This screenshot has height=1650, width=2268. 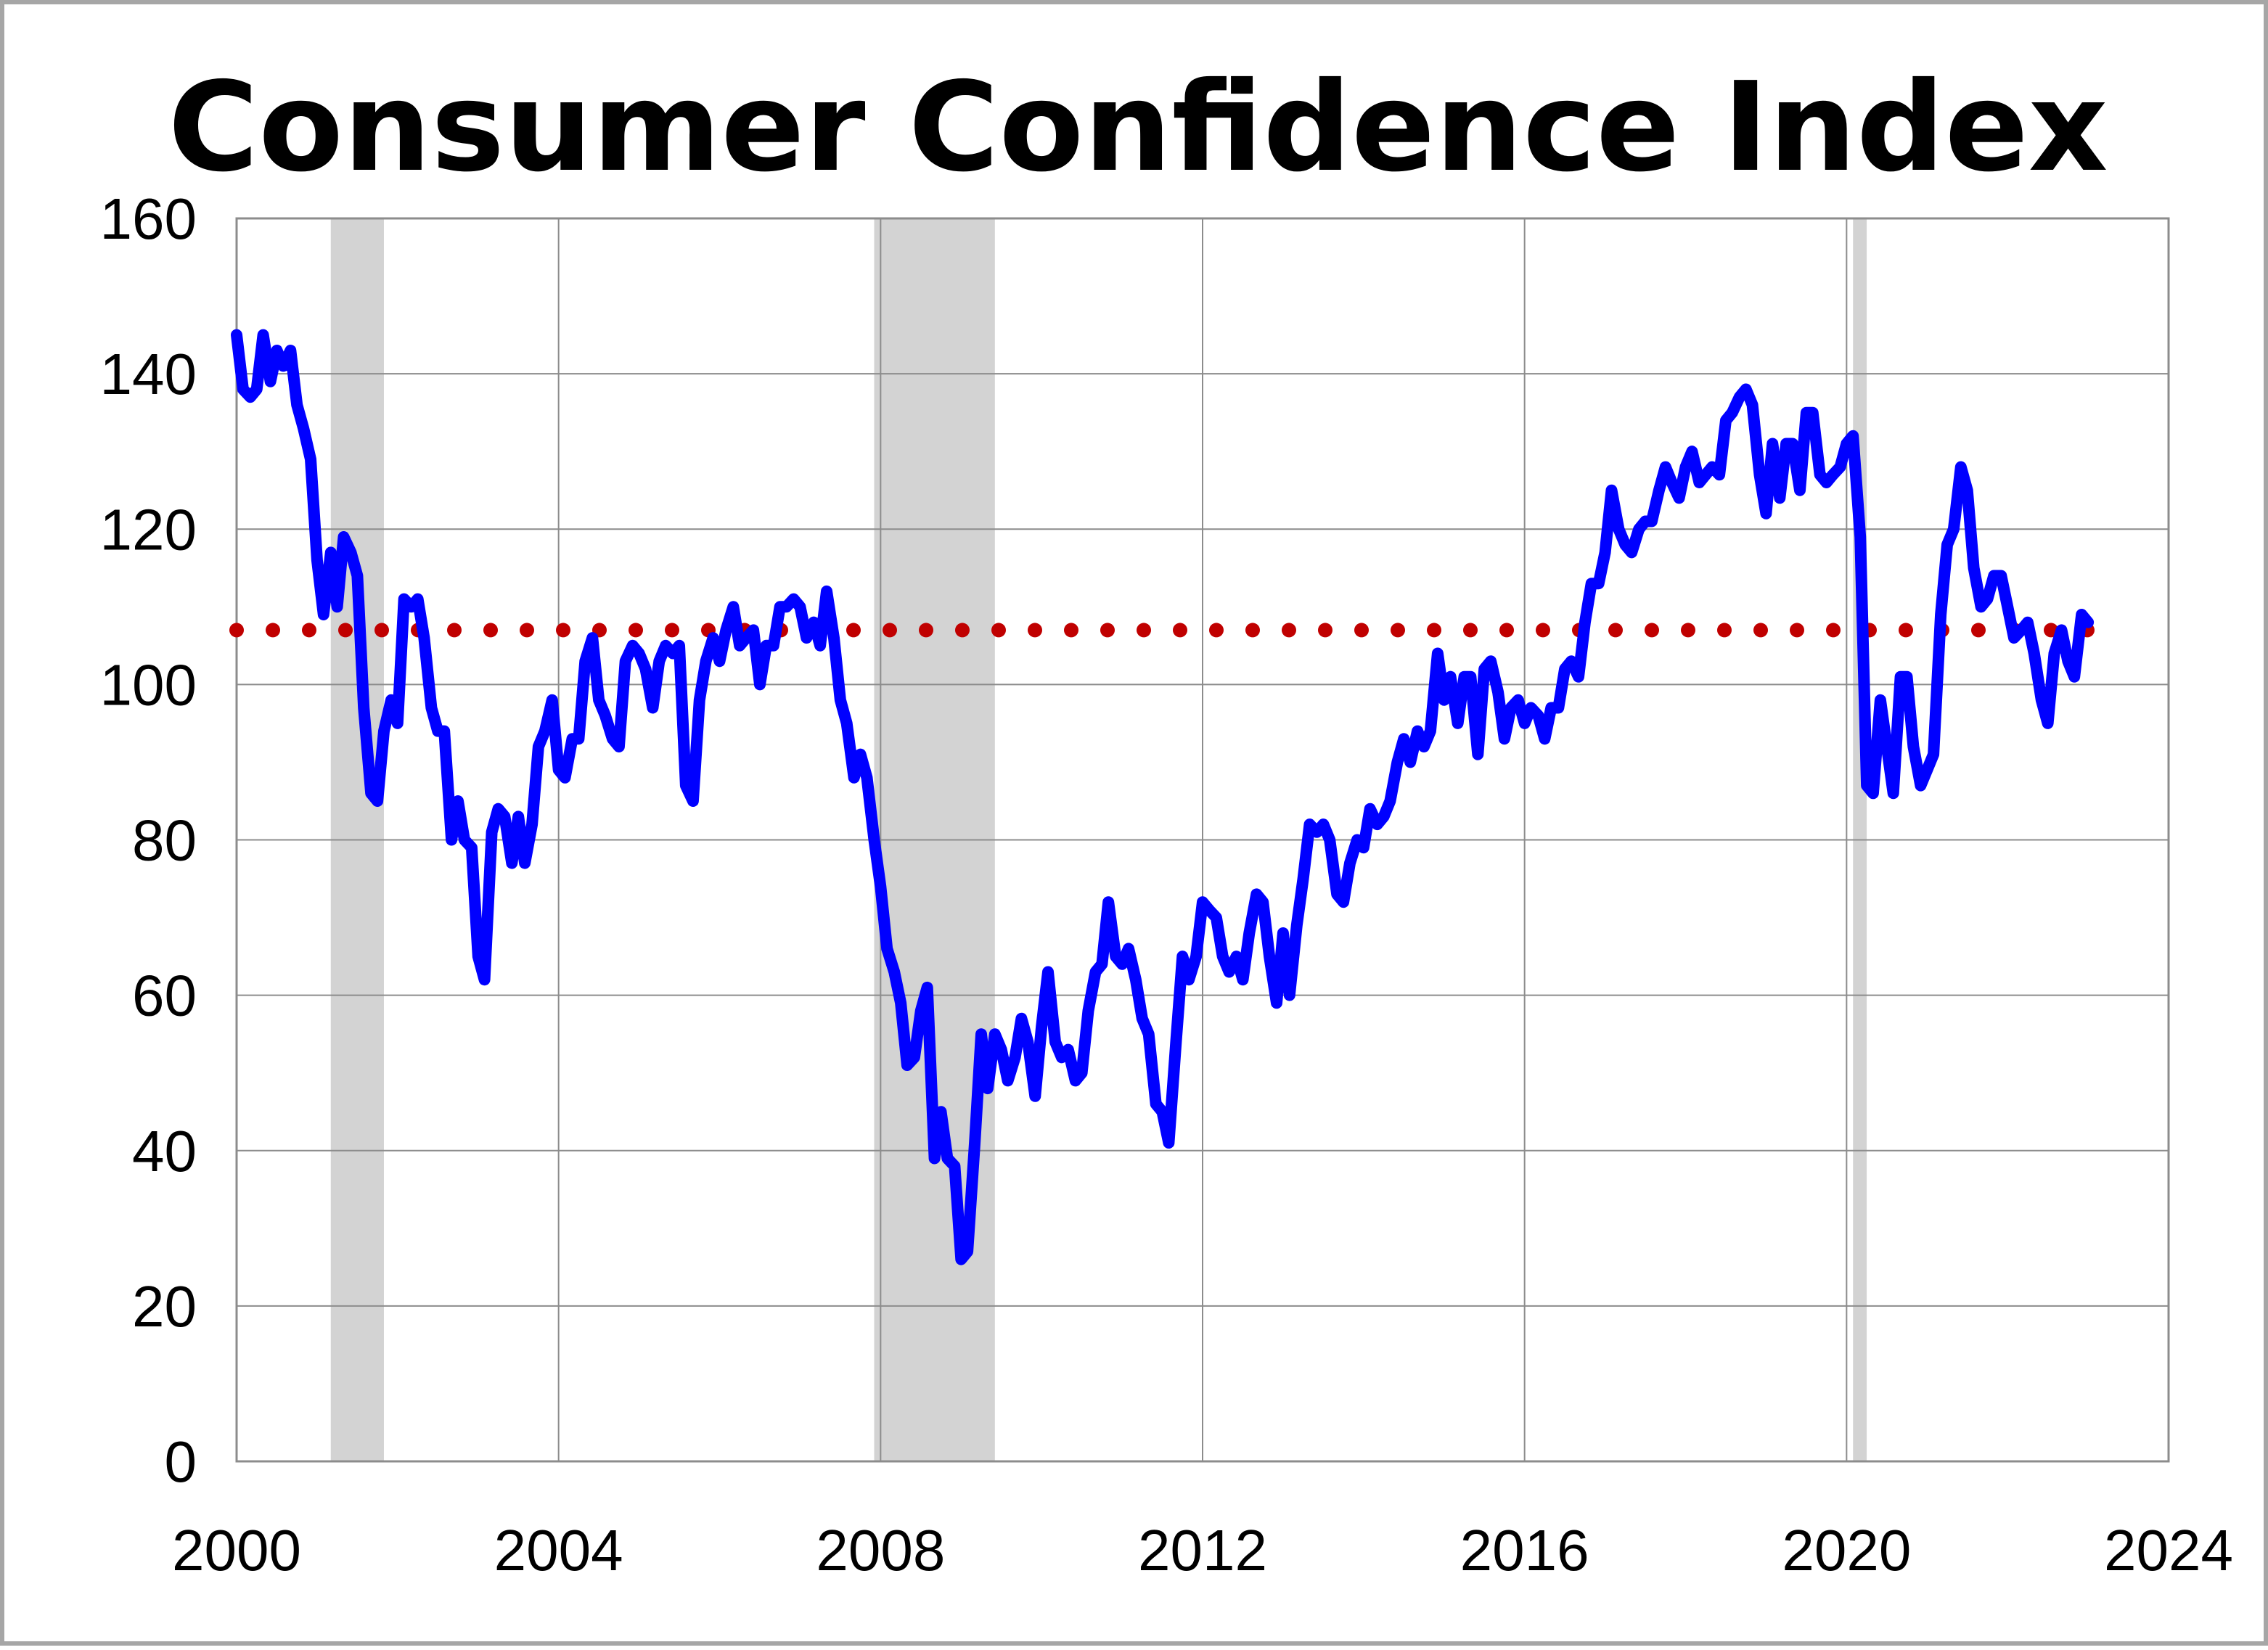 I want to click on chart-title: Consumer Confidence Index, so click(x=1138, y=128).